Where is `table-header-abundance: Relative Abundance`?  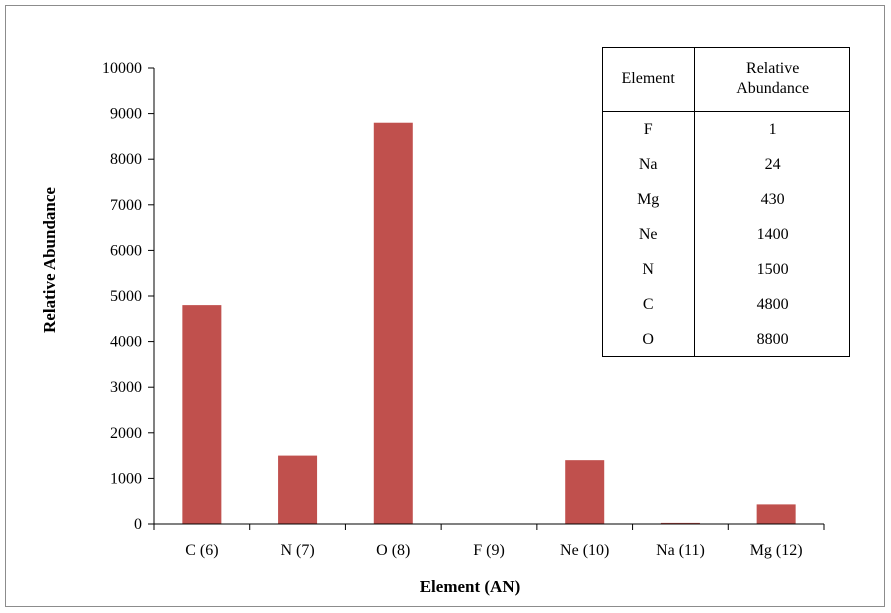 table-header-abundance: Relative Abundance is located at coordinates (772, 79).